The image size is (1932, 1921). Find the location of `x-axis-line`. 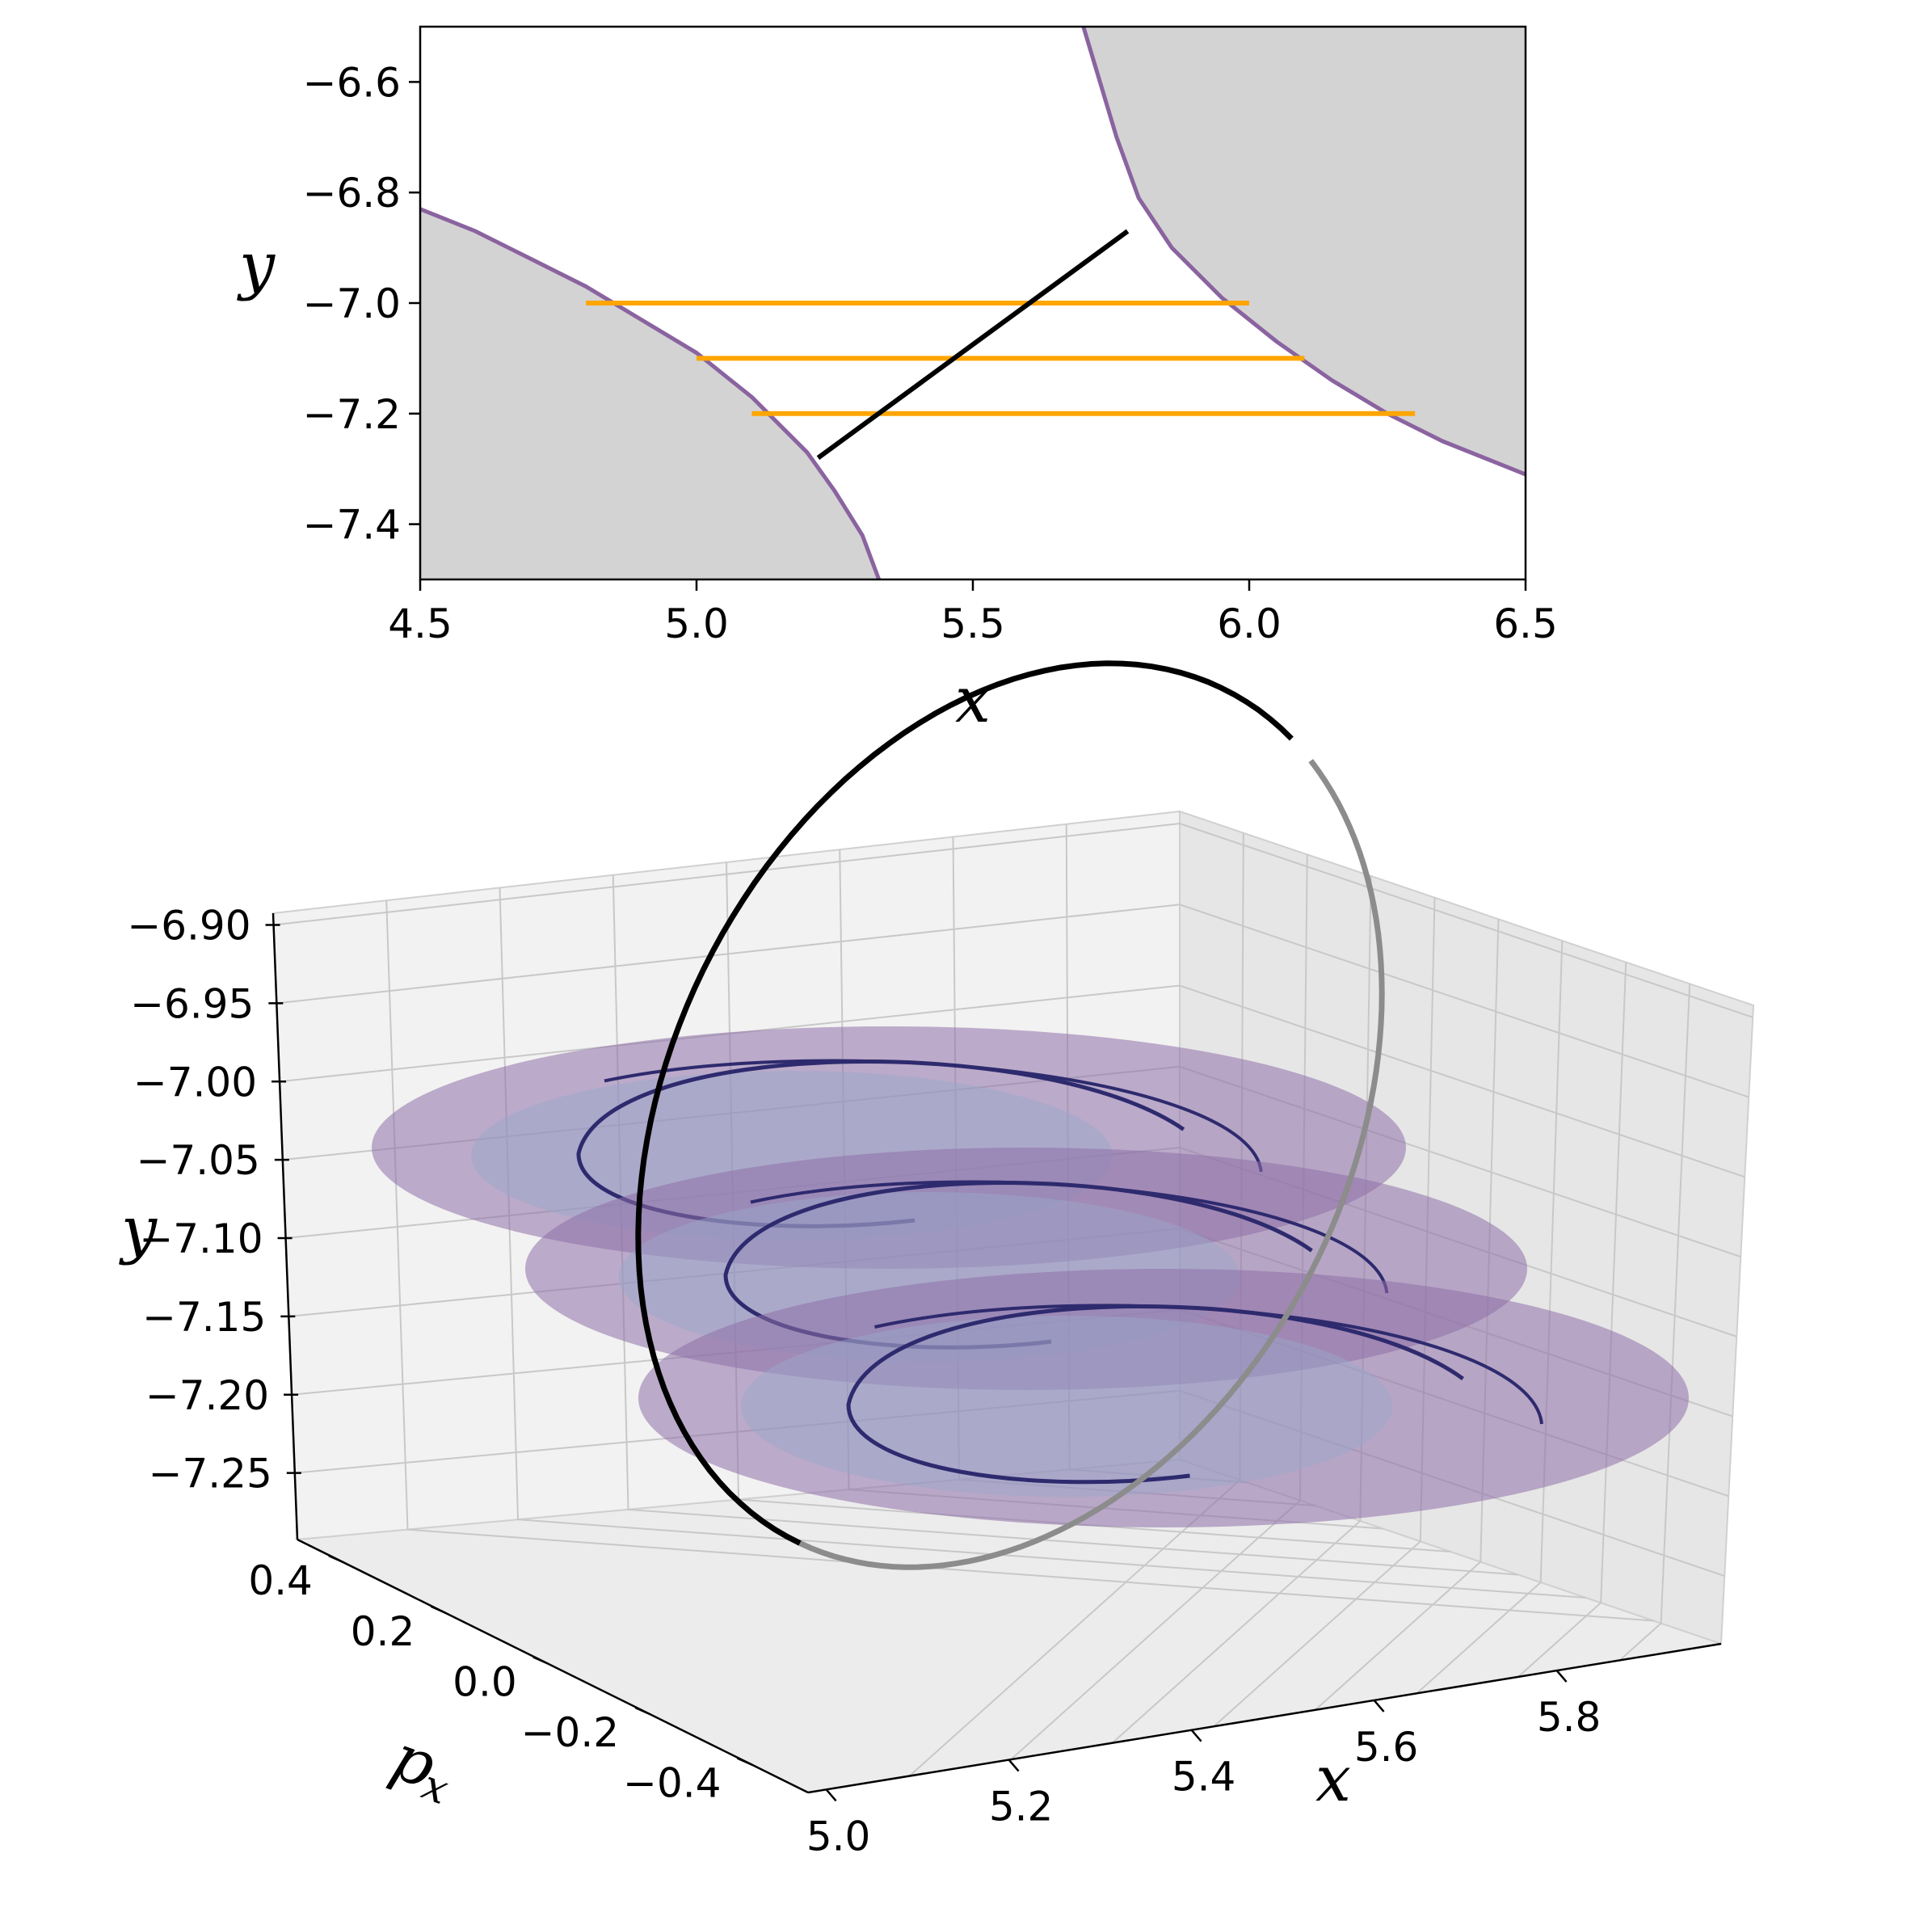

x-axis-line is located at coordinates (1264, 1718).